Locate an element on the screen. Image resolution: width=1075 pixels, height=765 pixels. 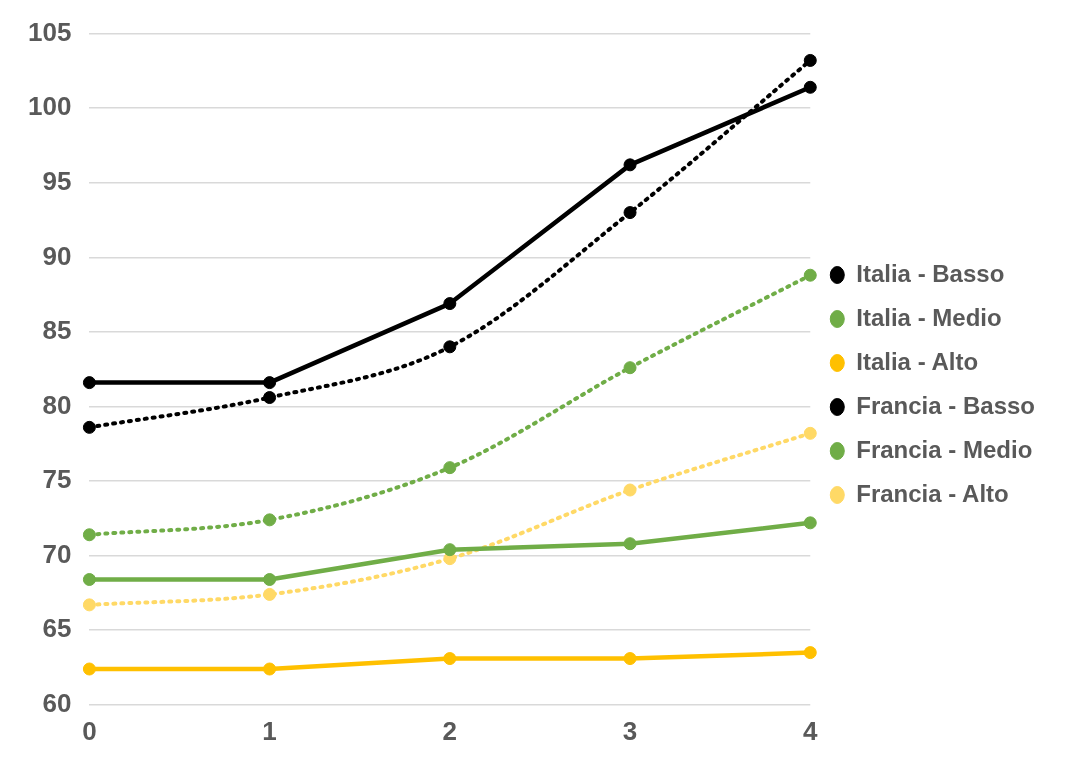
y-tick-label: 60 is located at coordinates (57, 702).